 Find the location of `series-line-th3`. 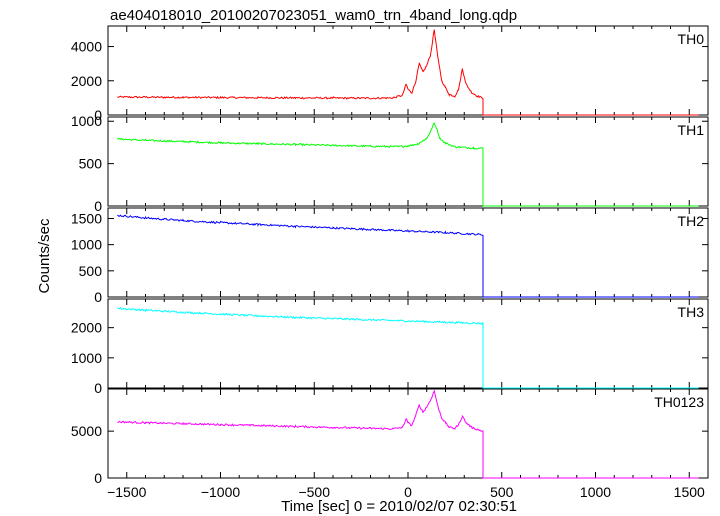

series-line-th3 is located at coordinates (408, 348).